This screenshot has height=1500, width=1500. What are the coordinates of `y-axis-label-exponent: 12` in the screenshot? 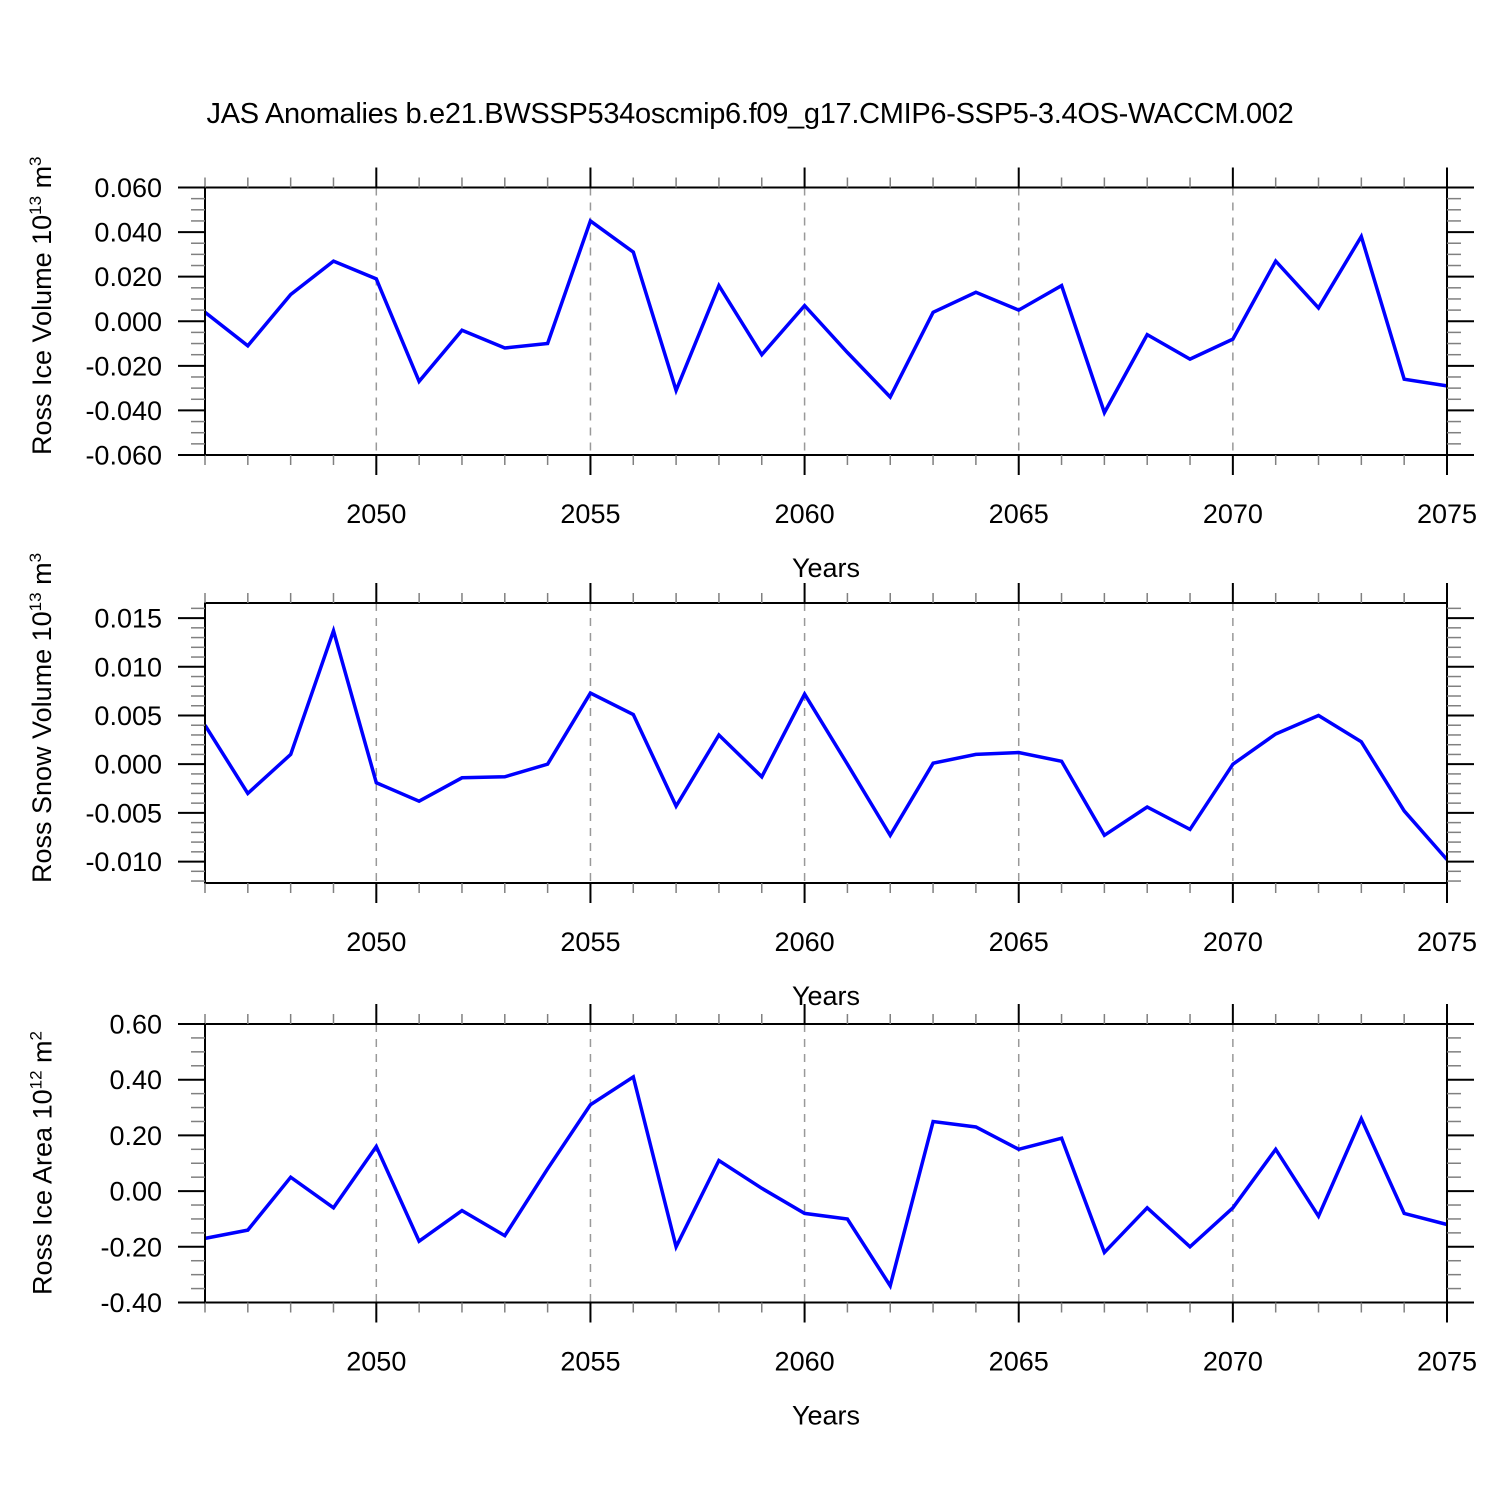 It's located at (36, 1080).